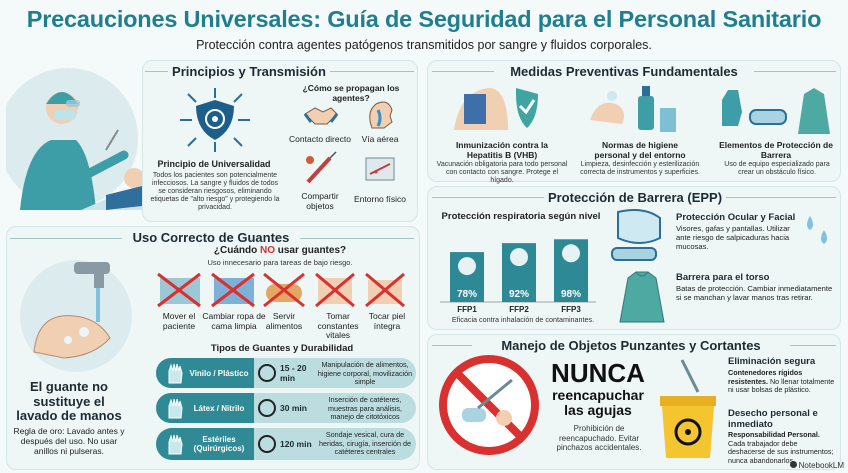  What do you see at coordinates (818, 232) in the screenshot?
I see `splash-drops-icon` at bounding box center [818, 232].